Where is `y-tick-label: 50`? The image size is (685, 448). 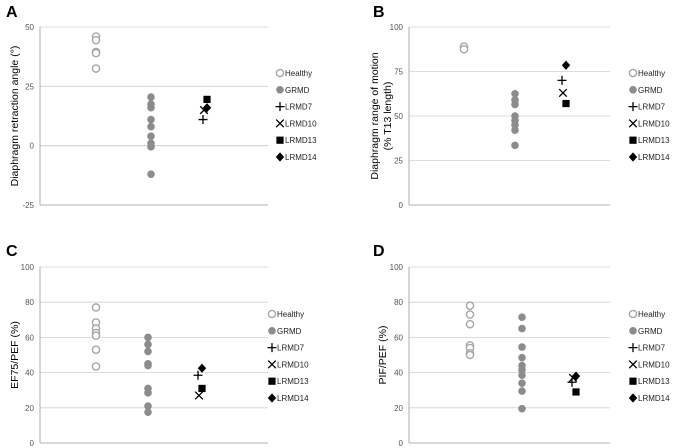
y-tick-label: 50 is located at coordinates (29, 27).